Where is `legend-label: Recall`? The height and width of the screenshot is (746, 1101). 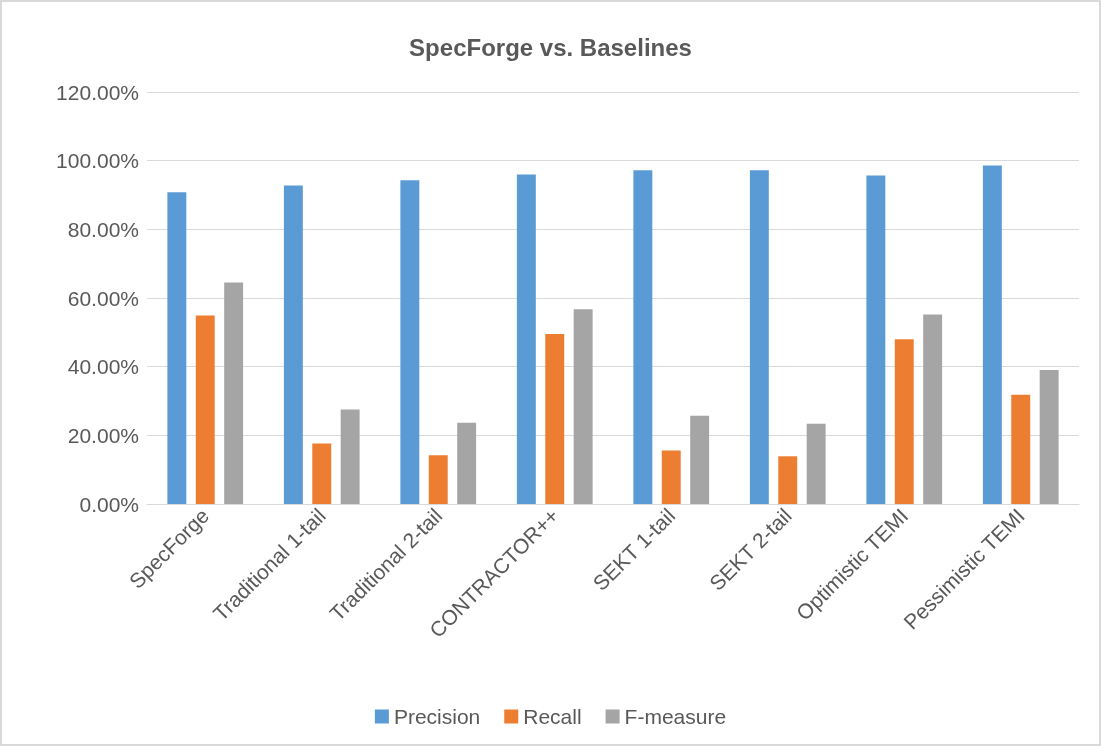
legend-label: Recall is located at coordinates (552, 716).